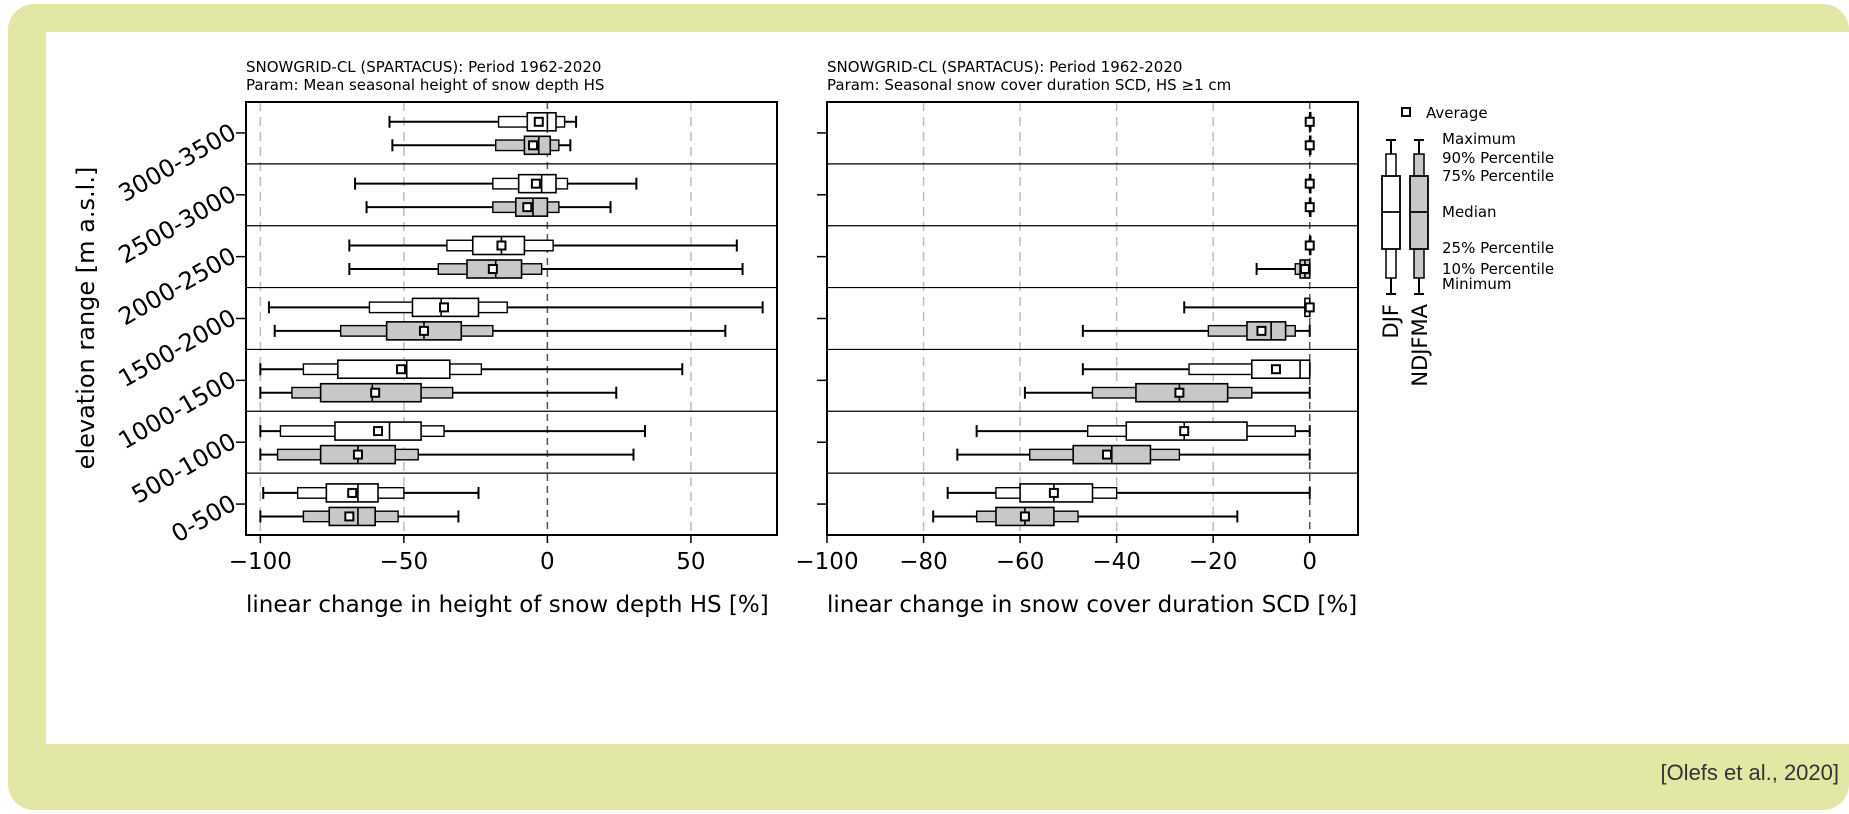  Describe the element at coordinates (923, 562) in the screenshot. I see `scd-x-tick-label: −80` at that location.